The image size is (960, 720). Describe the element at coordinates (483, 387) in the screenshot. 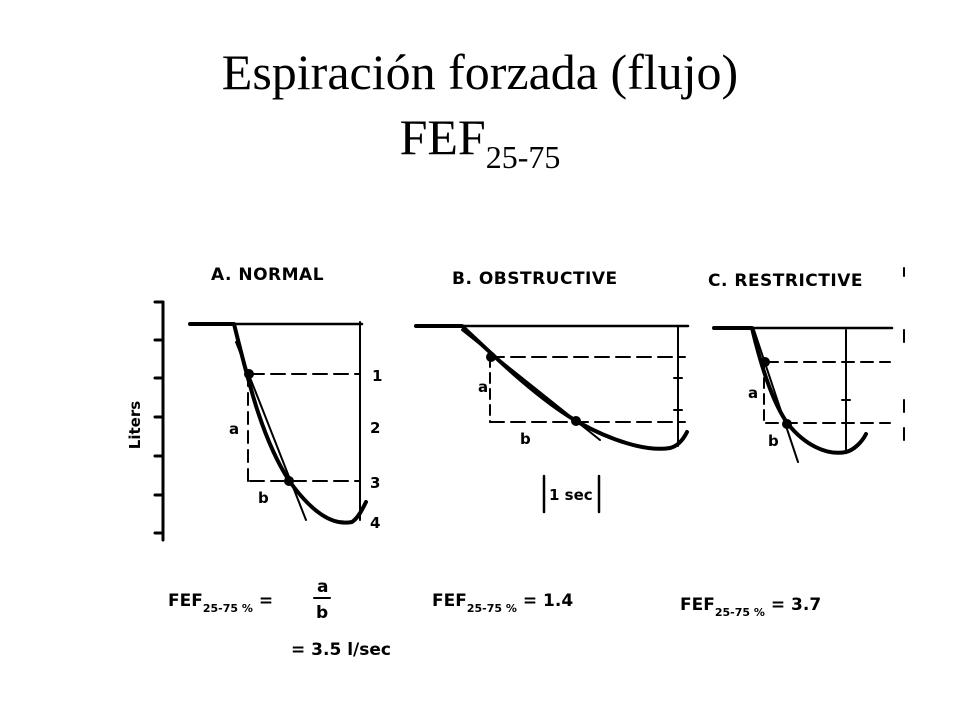

I see `label-a-obstructive: a` at that location.